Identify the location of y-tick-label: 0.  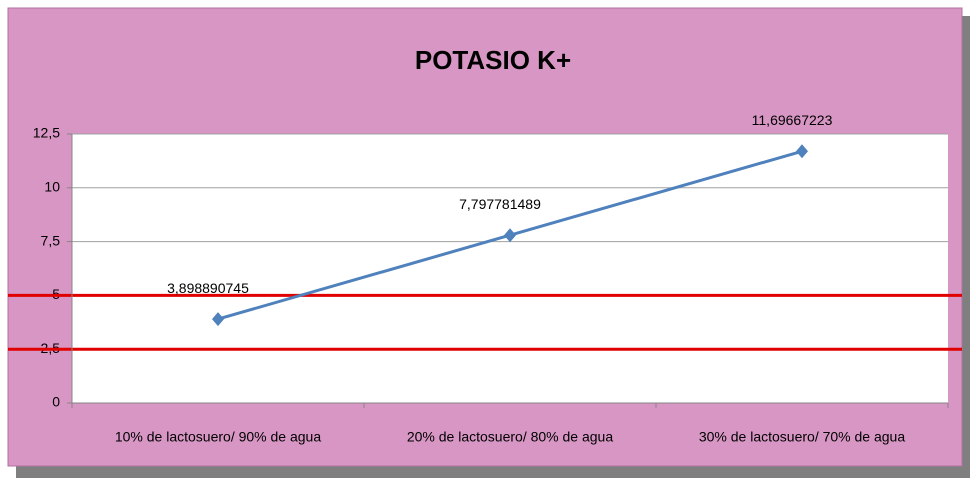
(56, 402).